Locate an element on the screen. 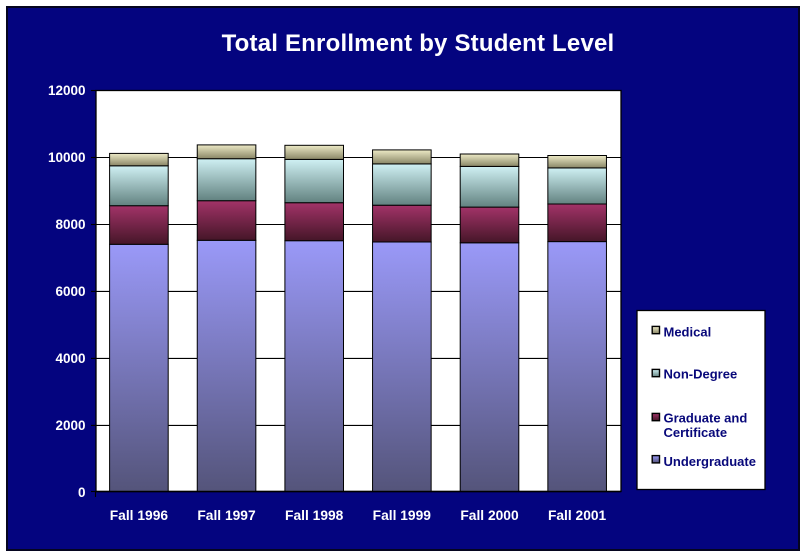  svg-text:Total Enrollment by Student Le: Total Enrollment by Student Level is located at coordinates (418, 43).